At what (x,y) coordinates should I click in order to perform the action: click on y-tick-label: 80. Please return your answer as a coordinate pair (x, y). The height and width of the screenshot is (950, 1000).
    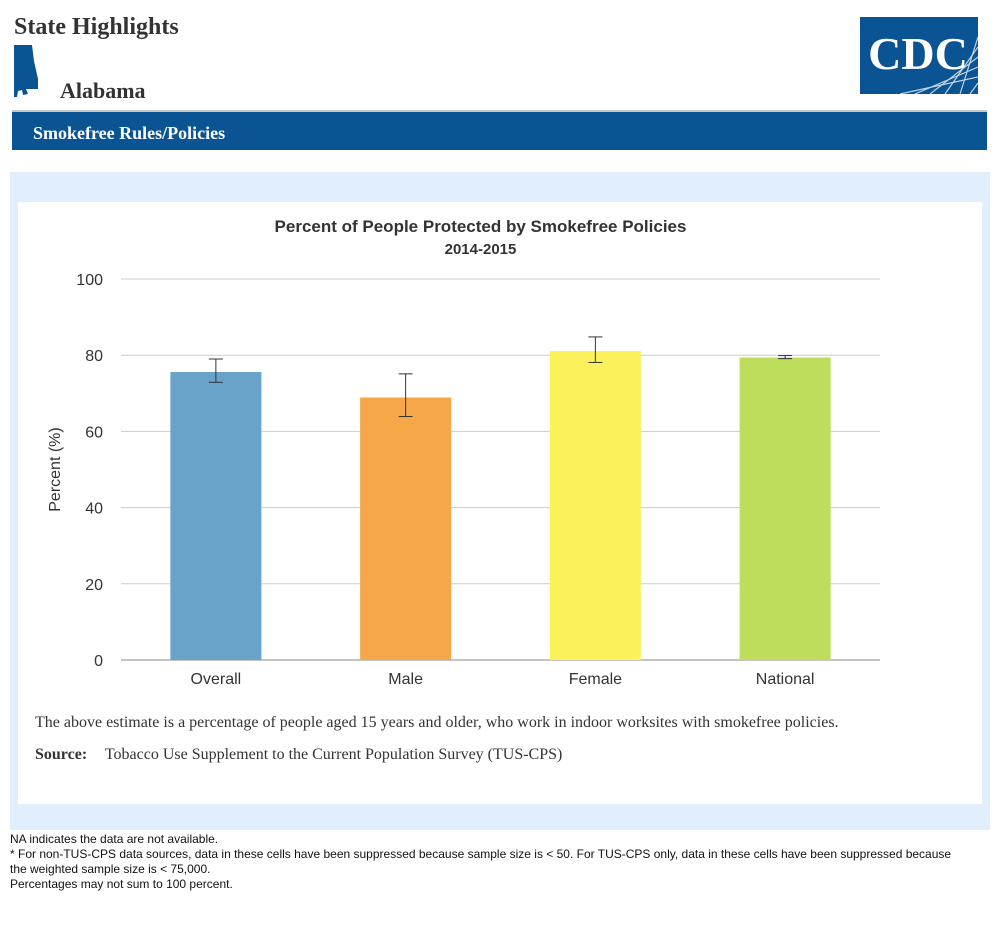
    Looking at the image, I should click on (94, 356).